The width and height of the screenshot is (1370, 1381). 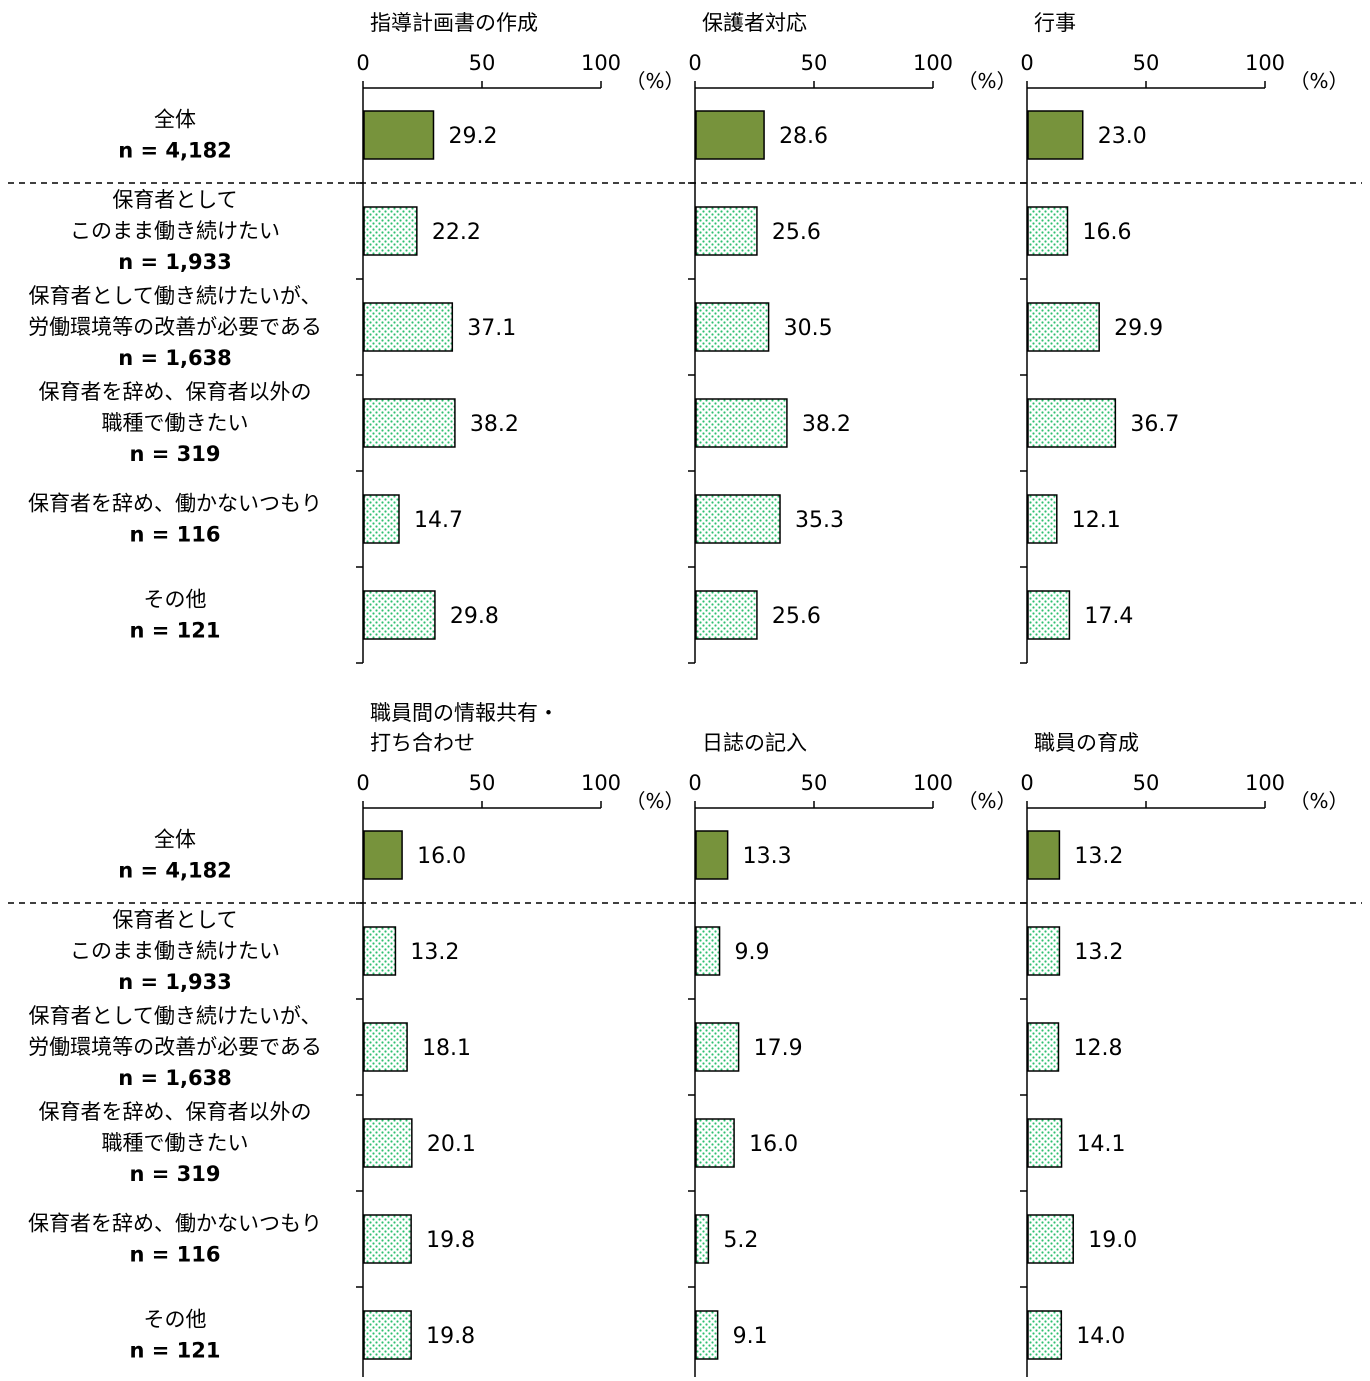 I want to click on bar-value-label: 38.2, so click(x=494, y=424).